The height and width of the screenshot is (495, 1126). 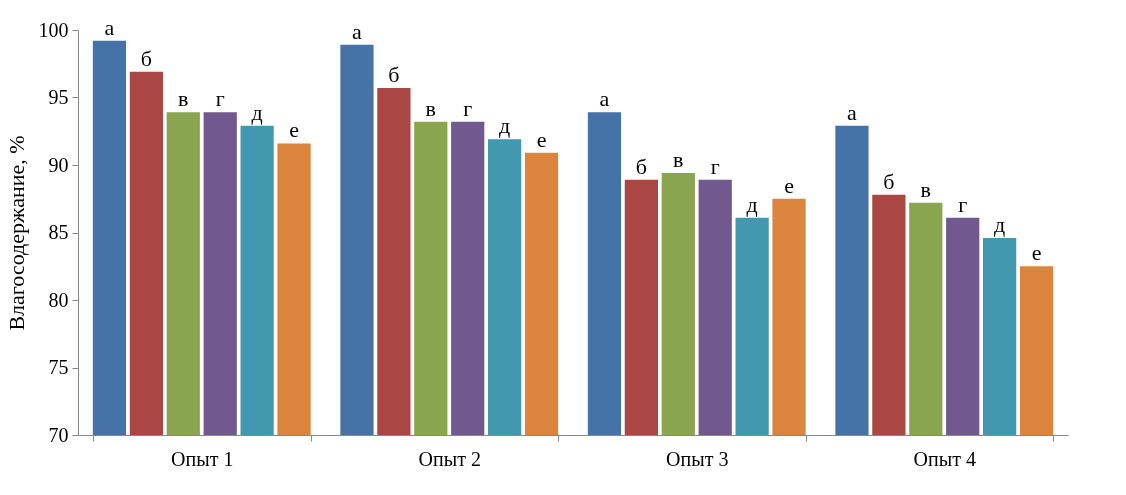 What do you see at coordinates (294, 130) in the screenshot?
I see `series-label: е` at bounding box center [294, 130].